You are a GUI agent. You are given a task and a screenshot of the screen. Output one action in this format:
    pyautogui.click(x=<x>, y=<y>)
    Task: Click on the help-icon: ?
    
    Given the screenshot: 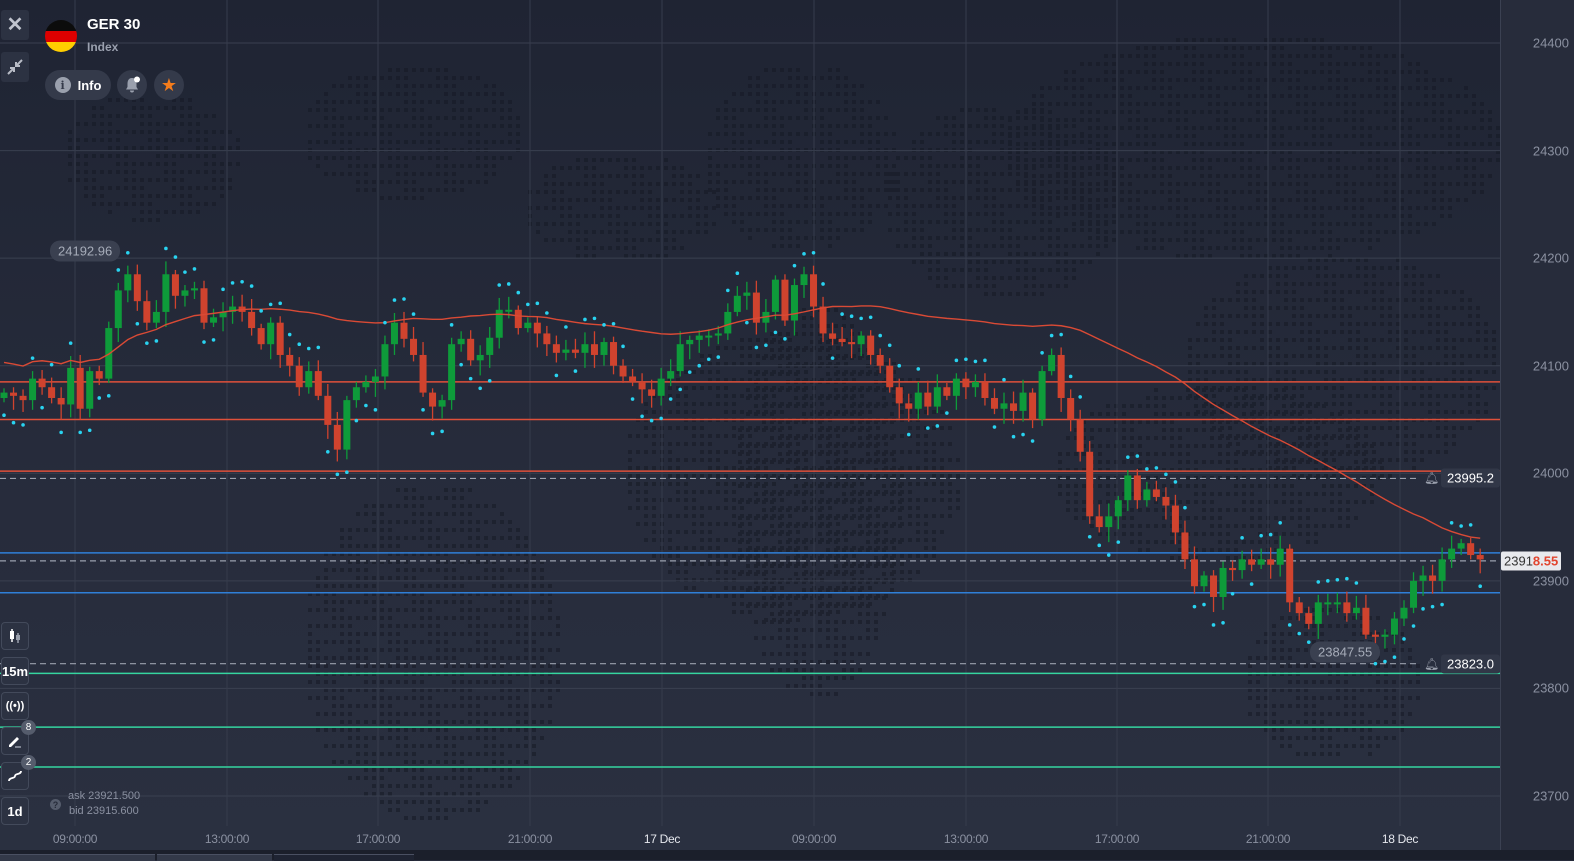 What is the action you would take?
    pyautogui.click(x=55, y=804)
    